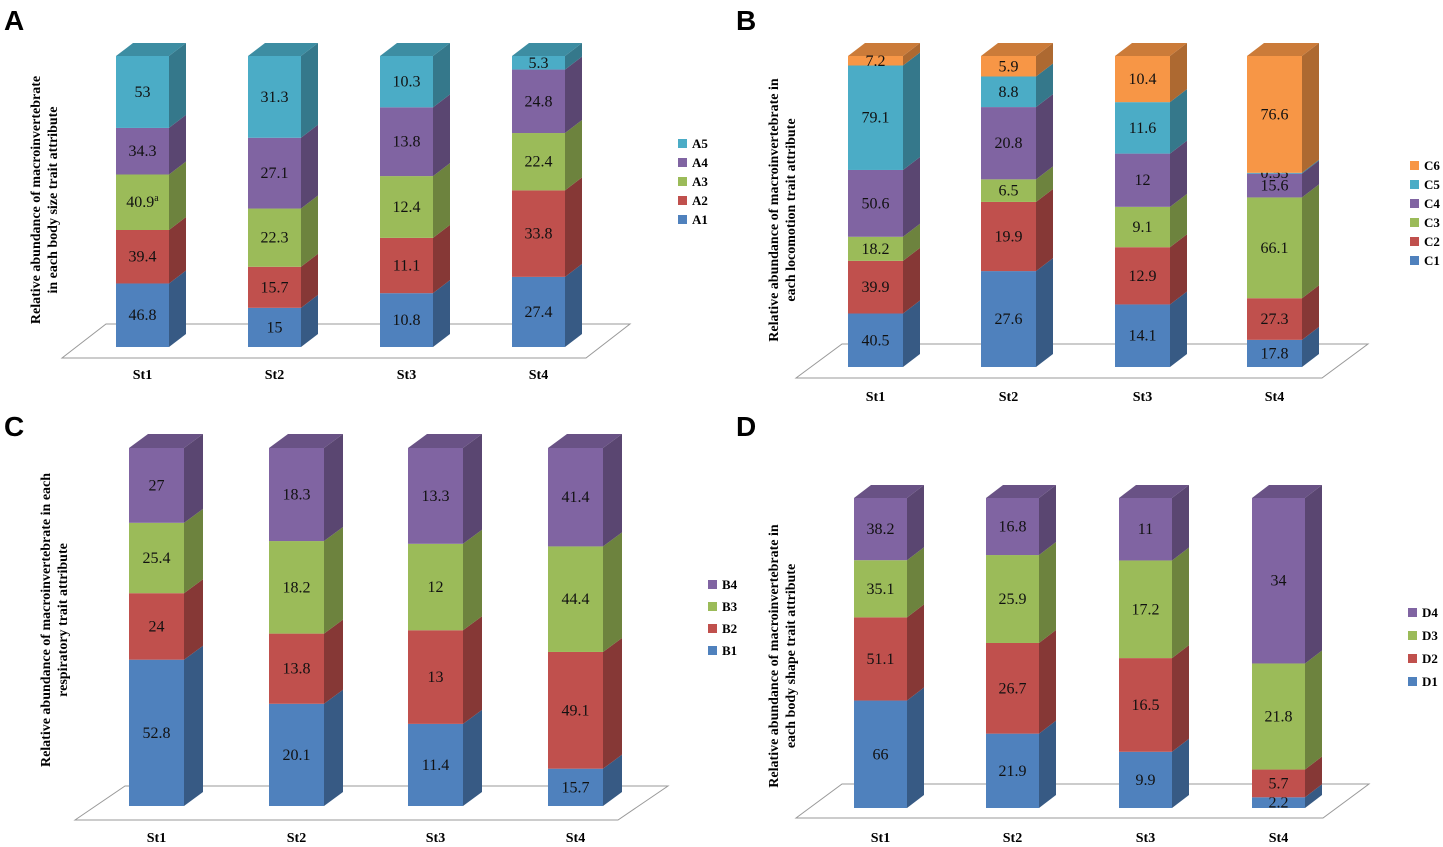 The image size is (1443, 847). Describe the element at coordinates (1143, 79) in the screenshot. I see `data-label-b-st3-c6: 10.4` at that location.